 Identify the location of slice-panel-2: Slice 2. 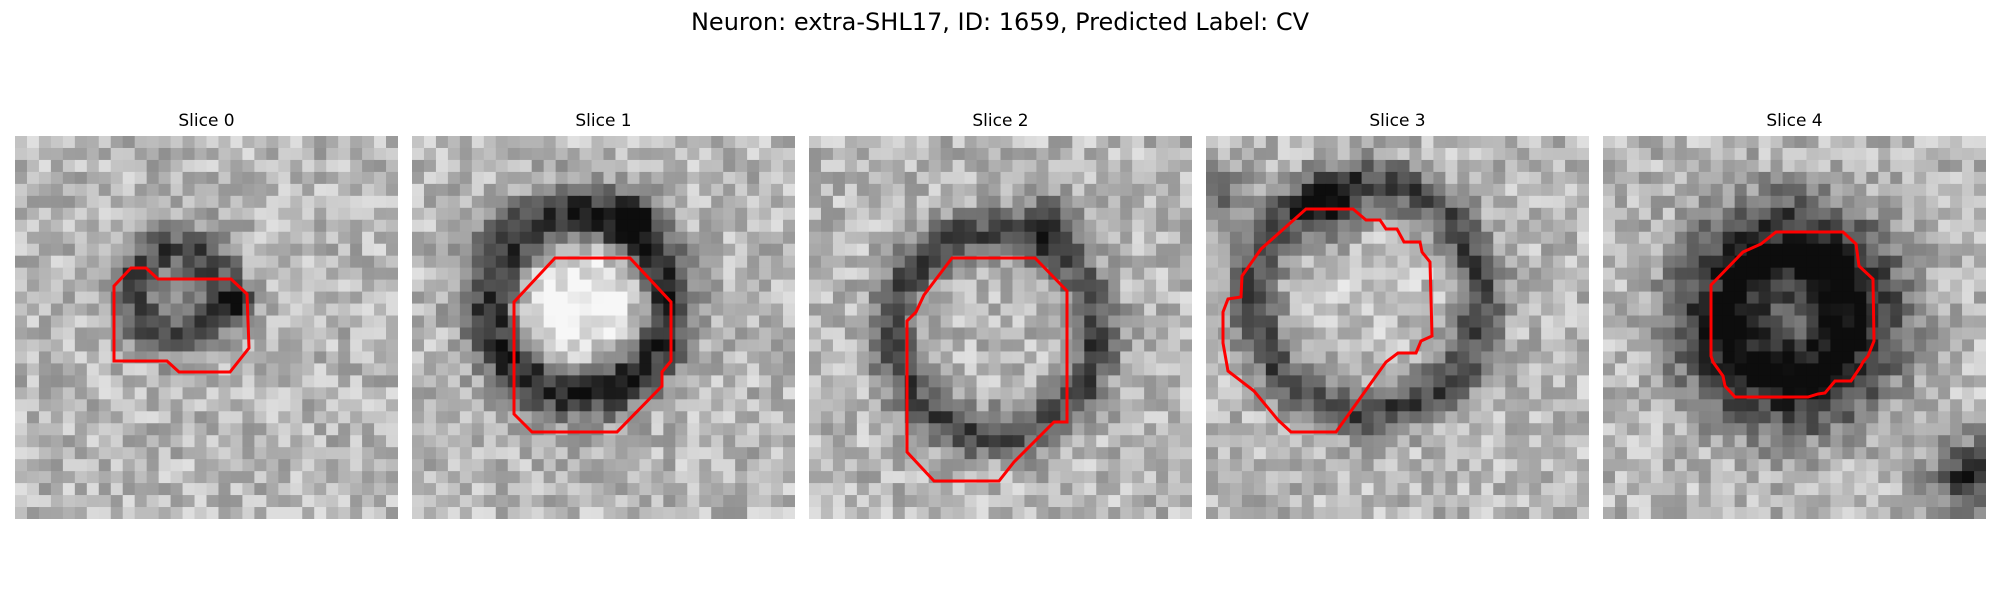
(1000, 314).